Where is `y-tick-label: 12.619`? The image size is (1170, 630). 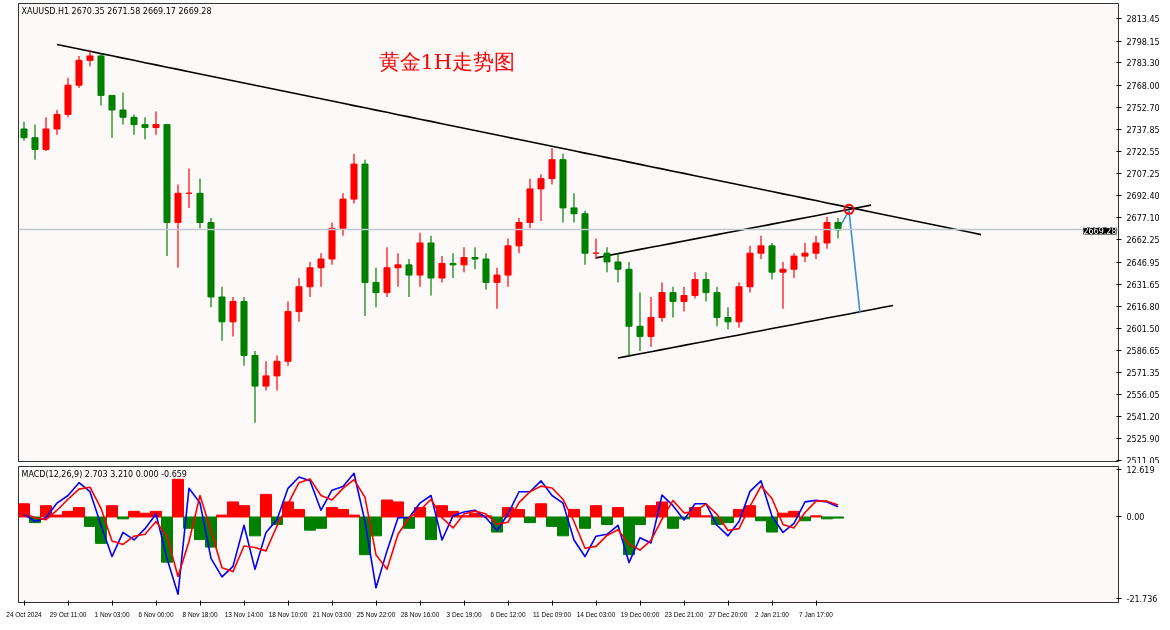 y-tick-label: 12.619 is located at coordinates (1140, 470).